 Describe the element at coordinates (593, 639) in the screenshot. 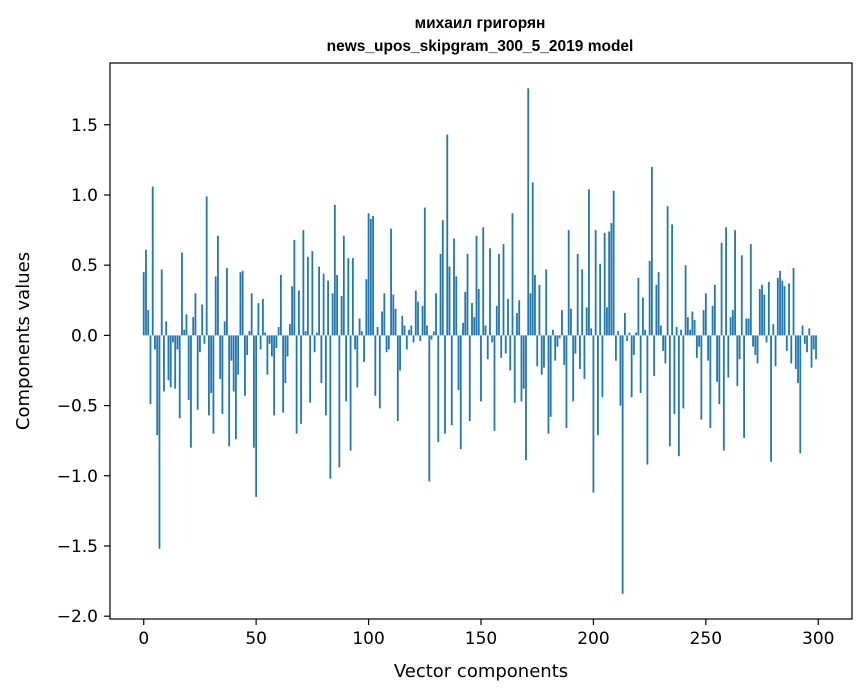

I see `x-tick-label: 200` at that location.